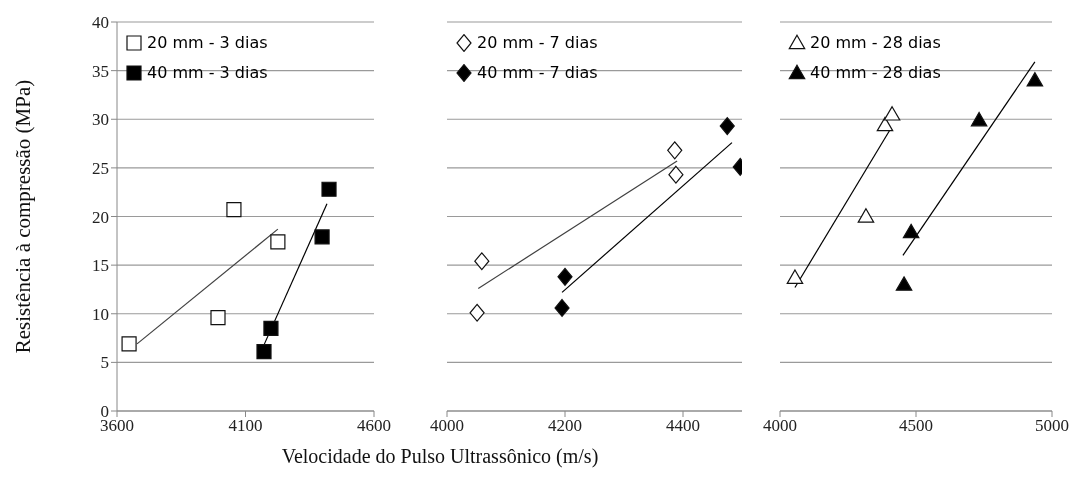 The height and width of the screenshot is (481, 1084). I want to click on y-axis-title: Resistência à compressão (MPa), so click(23, 216).